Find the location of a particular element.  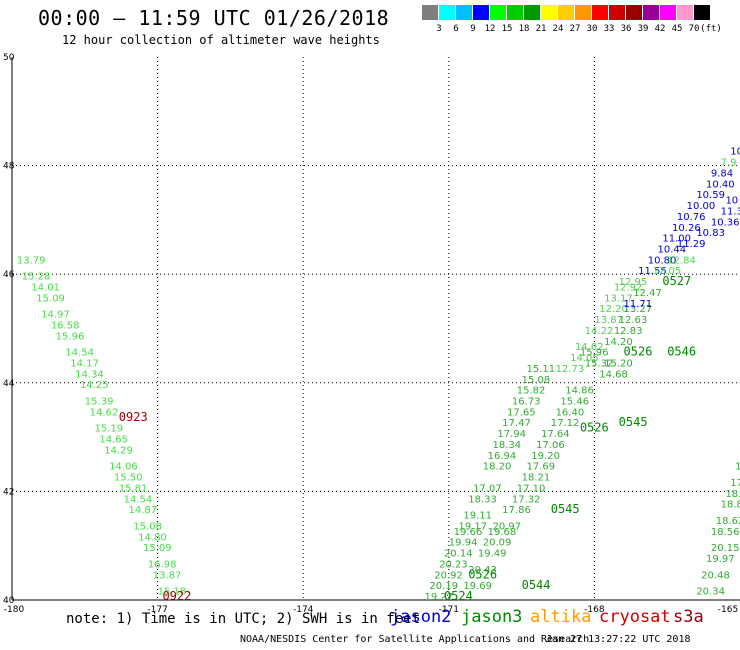

wave-height-value: 20.15 is located at coordinates (725, 548).